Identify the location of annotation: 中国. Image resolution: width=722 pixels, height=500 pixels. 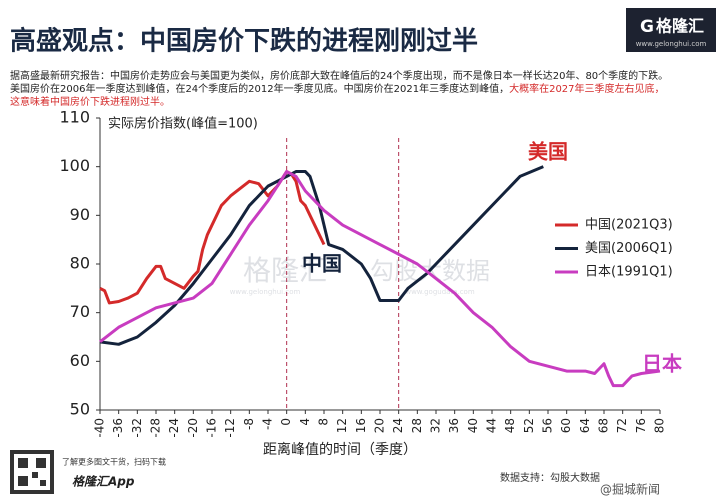
(322, 264).